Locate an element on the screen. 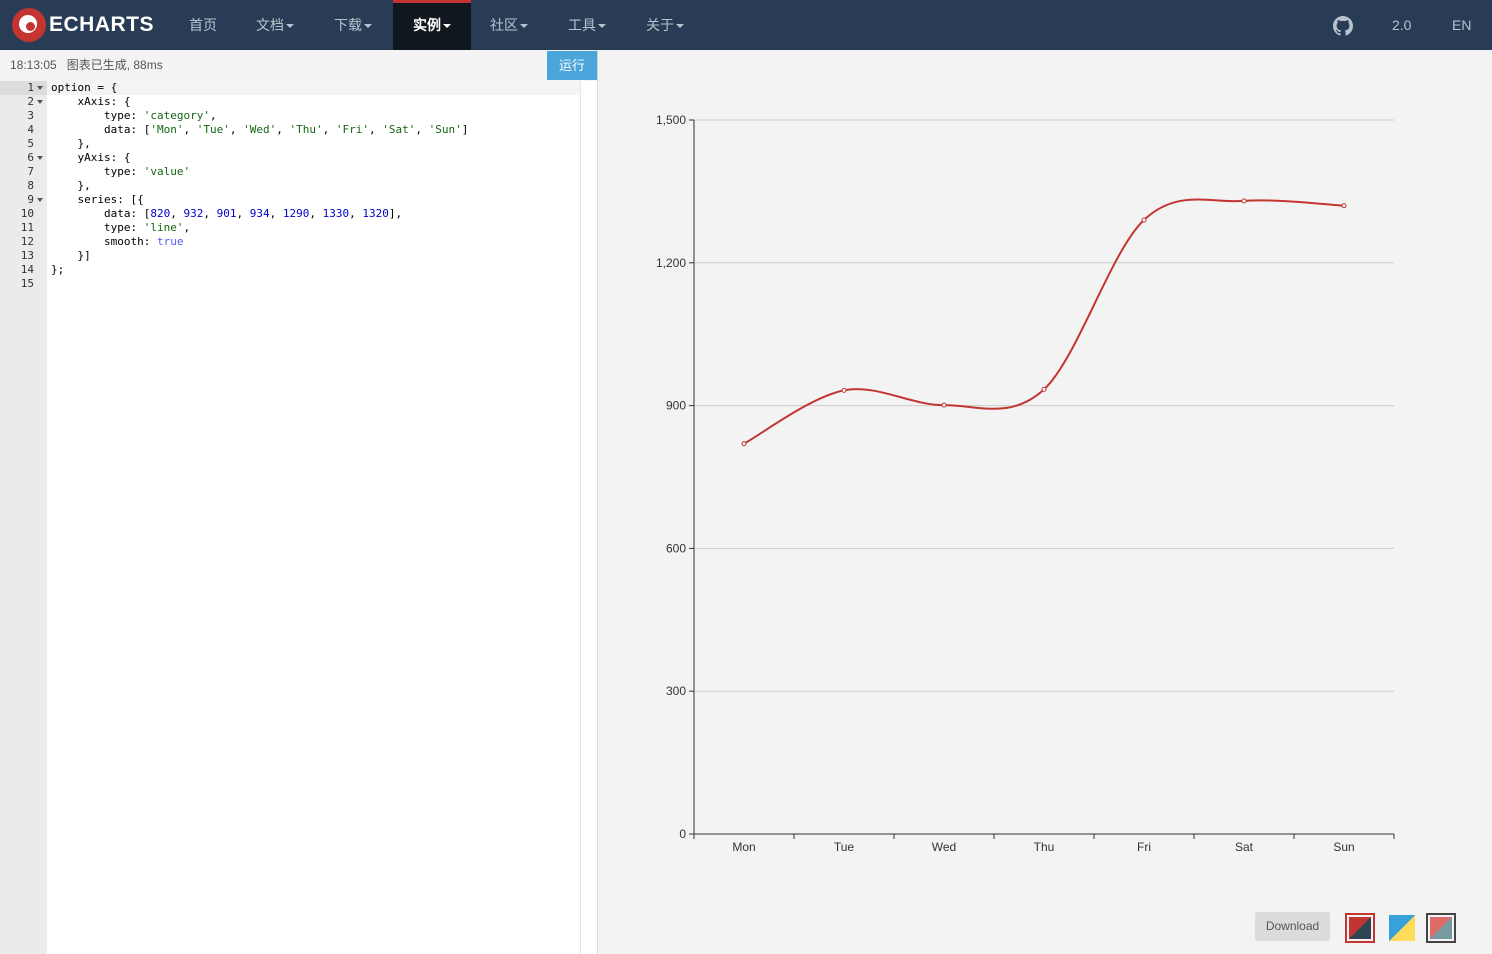 This screenshot has width=1492, height=954. nav-item-6: 关于 is located at coordinates (665, 25).